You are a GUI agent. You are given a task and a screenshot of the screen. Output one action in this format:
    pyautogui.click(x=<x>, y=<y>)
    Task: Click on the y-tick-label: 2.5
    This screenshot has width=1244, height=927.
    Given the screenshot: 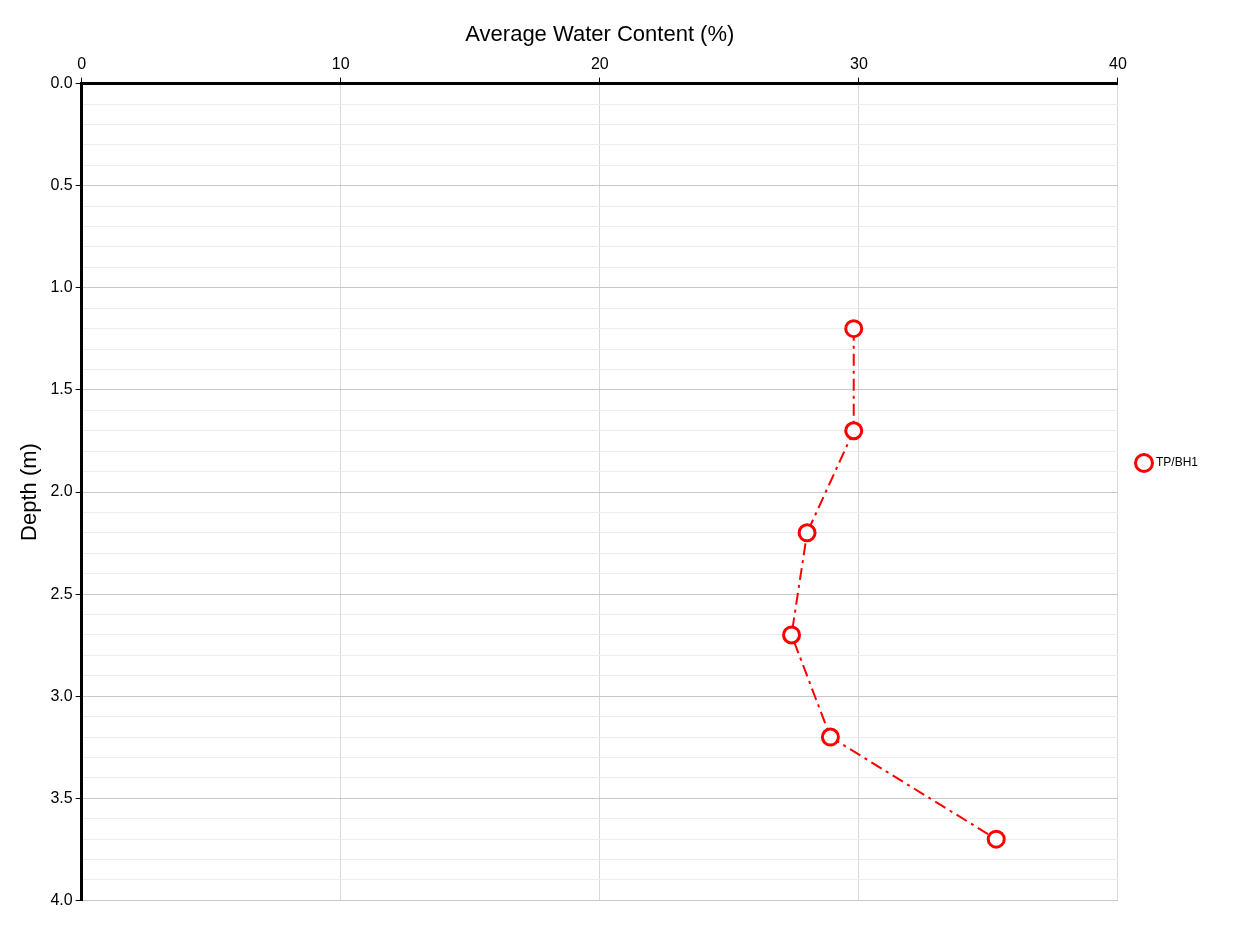 What is the action you would take?
    pyautogui.click(x=61, y=593)
    